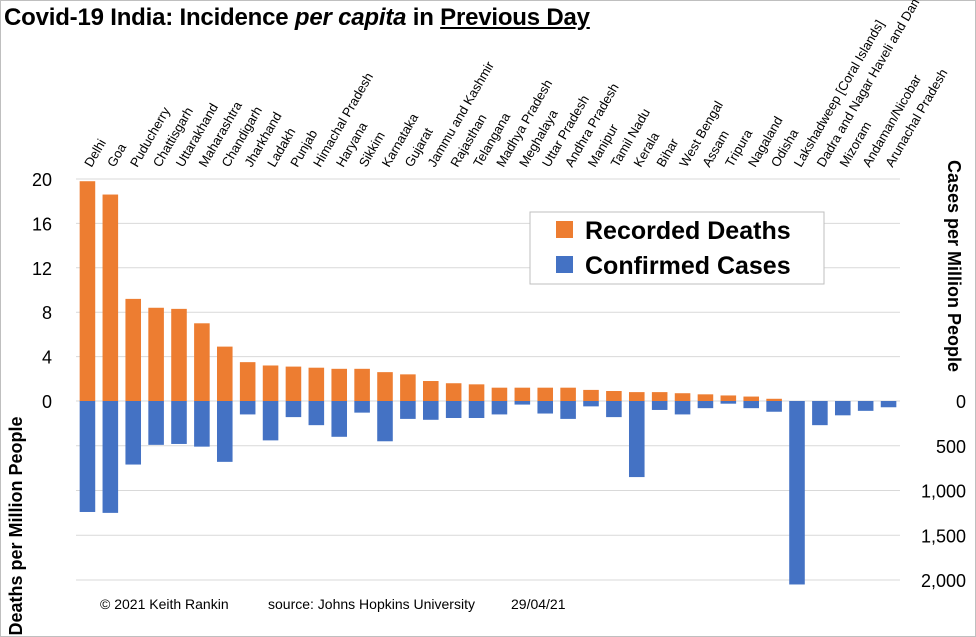  What do you see at coordinates (538, 604) in the screenshot?
I see `footer-date: 29/04/21` at bounding box center [538, 604].